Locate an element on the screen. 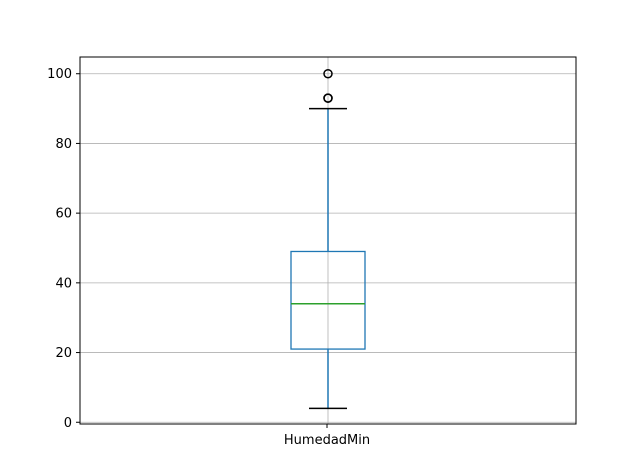  x-axis: HumedadMin is located at coordinates (327, 436).